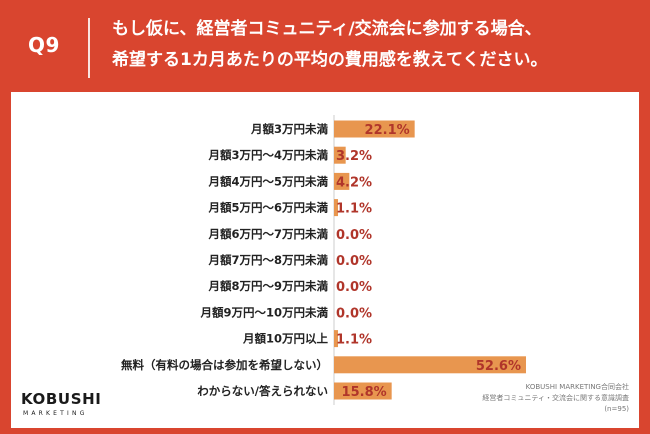 The image size is (650, 434). Describe the element at coordinates (263, 312) in the screenshot. I see `category-label: 月額9万円〜10万円未満` at that location.